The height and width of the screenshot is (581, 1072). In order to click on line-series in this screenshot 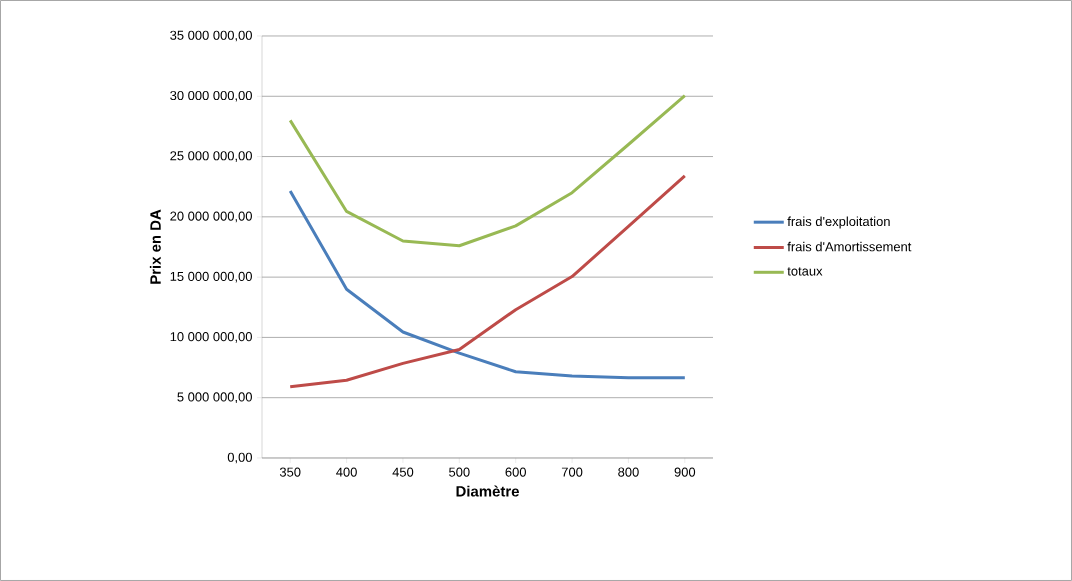, I will do `click(487, 171)`.